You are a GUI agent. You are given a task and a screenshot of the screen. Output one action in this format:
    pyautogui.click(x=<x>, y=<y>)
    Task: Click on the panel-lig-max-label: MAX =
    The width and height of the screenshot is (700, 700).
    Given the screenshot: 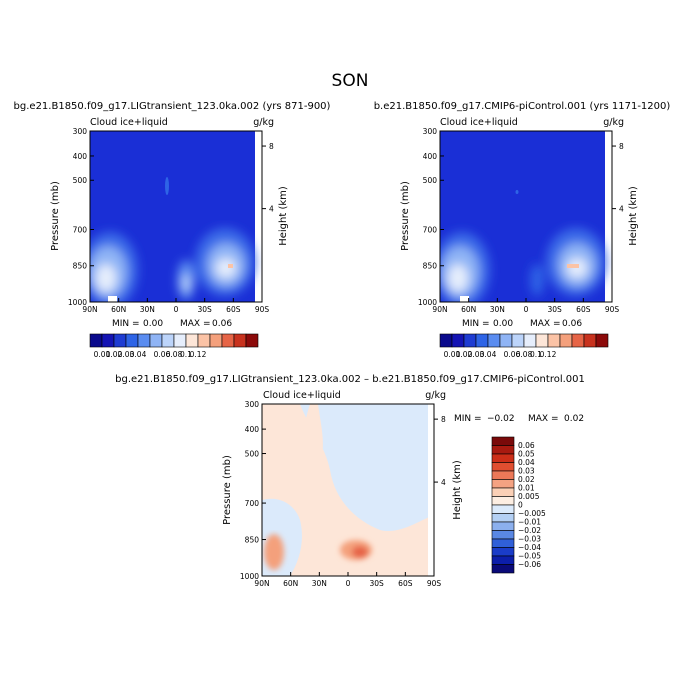 What is the action you would take?
    pyautogui.click(x=195, y=324)
    